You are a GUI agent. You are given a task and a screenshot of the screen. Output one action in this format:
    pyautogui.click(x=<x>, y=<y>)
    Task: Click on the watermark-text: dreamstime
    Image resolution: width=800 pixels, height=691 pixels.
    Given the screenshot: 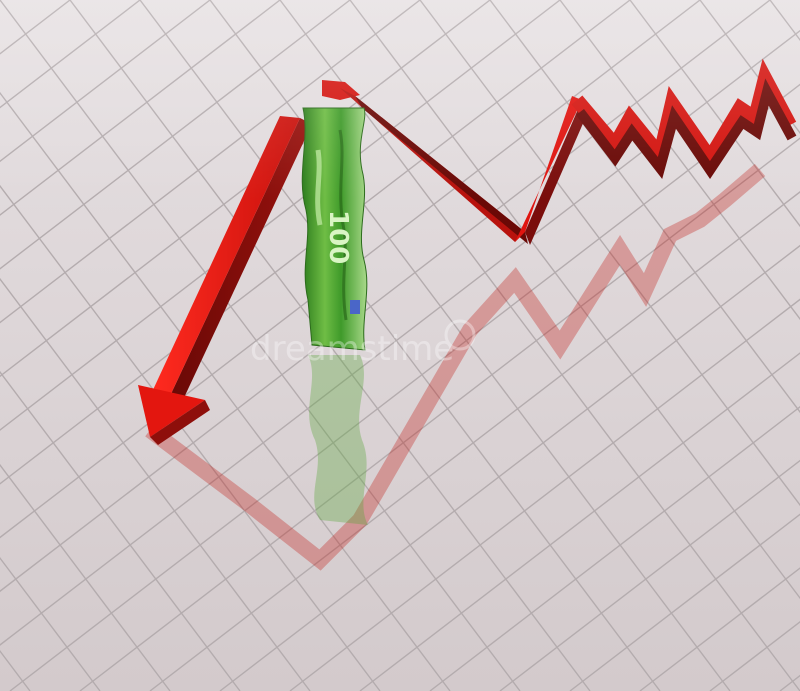 What is the action you would take?
    pyautogui.click(x=352, y=349)
    